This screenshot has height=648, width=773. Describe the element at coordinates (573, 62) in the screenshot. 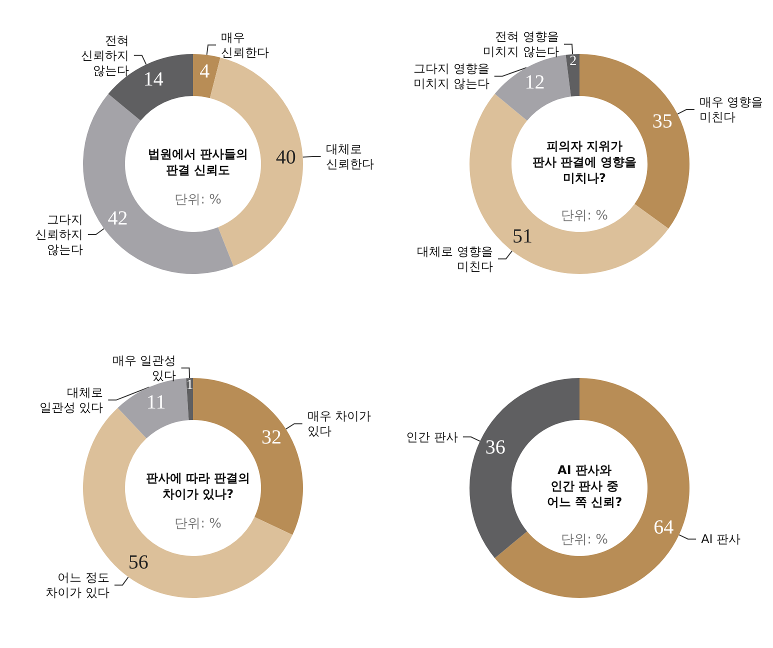

I see `data-label: 2` at that location.